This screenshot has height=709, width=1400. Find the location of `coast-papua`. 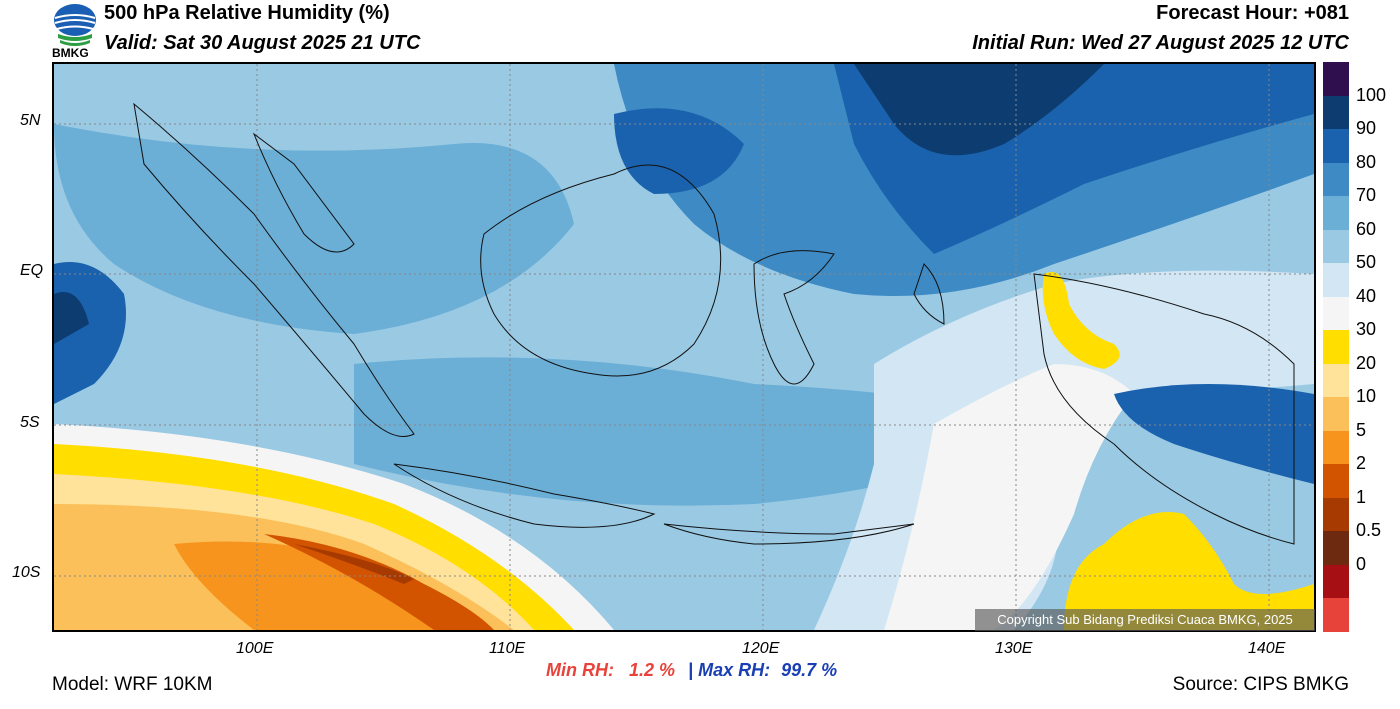

coast-papua is located at coordinates (1164, 409).